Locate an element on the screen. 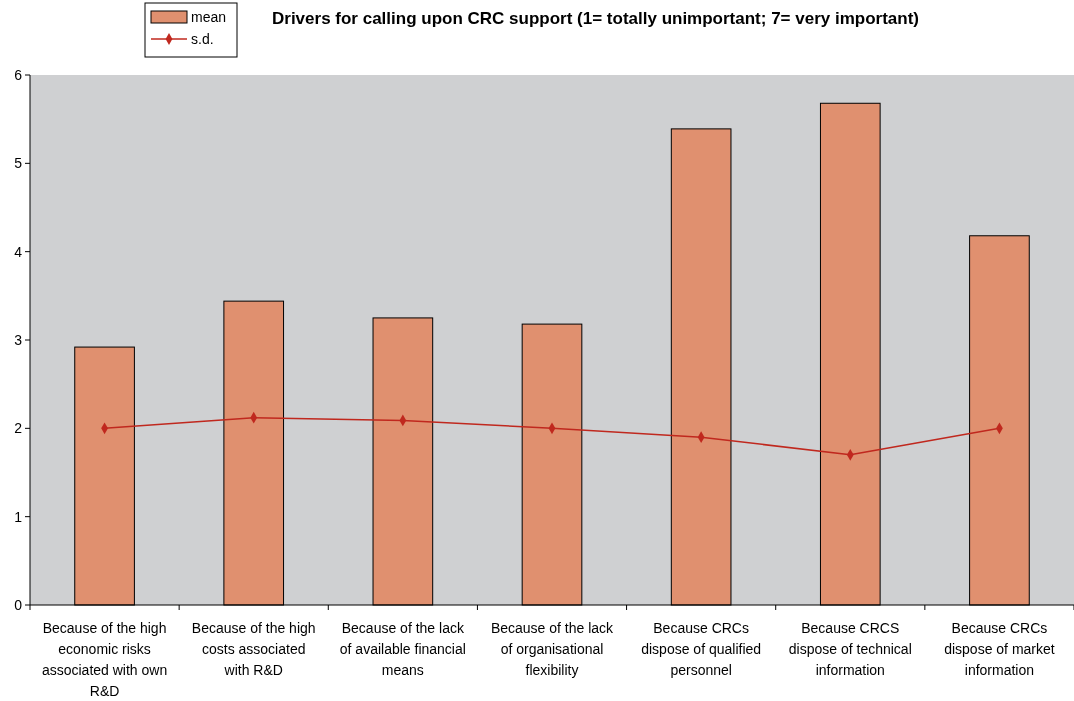 Image resolution: width=1074 pixels, height=701 pixels. x-tick-label: Because CRCS dispose of technical information is located at coordinates (850, 649).